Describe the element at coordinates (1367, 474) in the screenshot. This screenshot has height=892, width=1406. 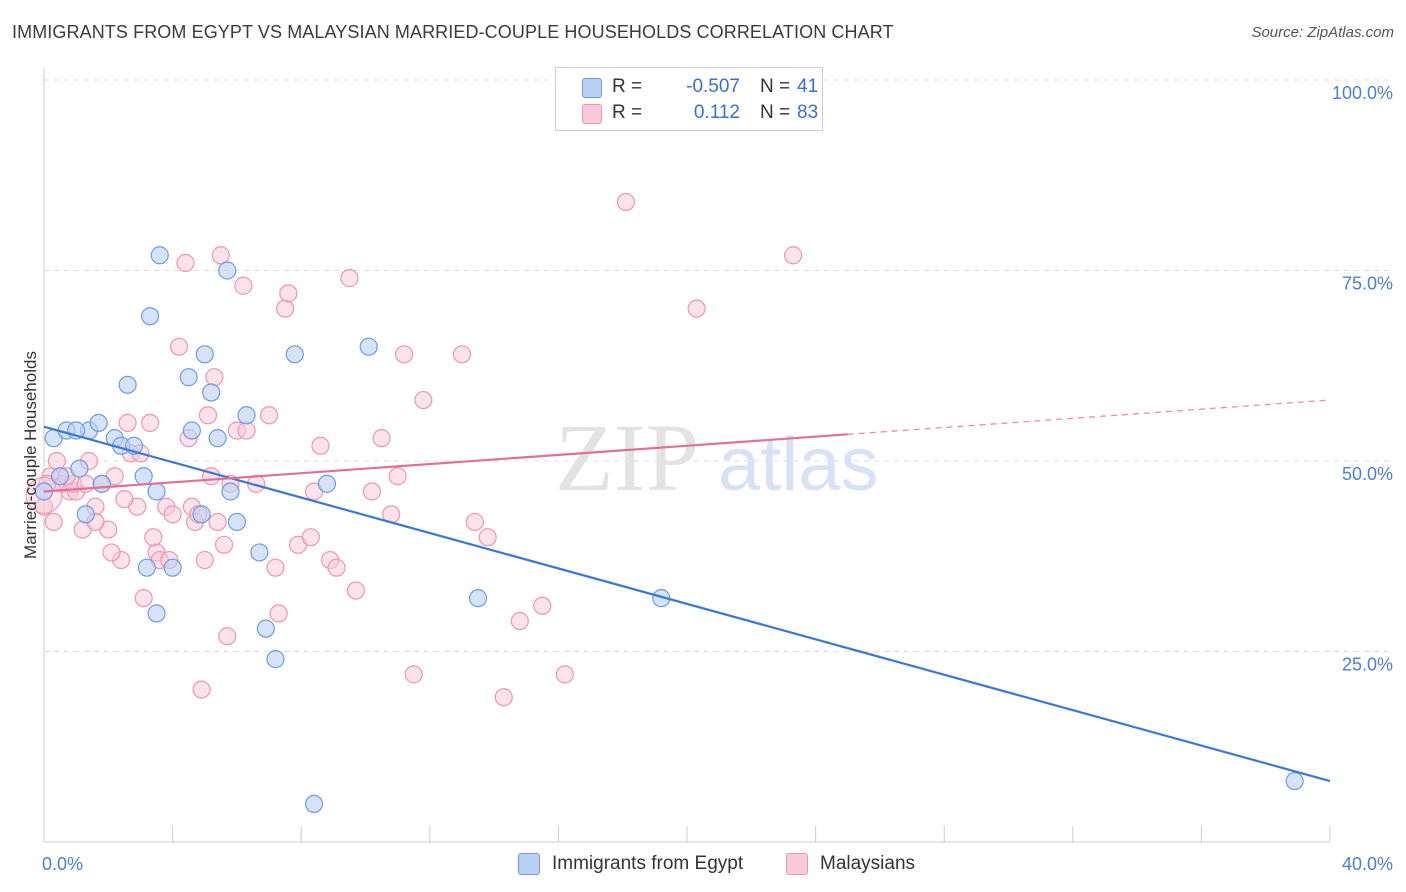
I see `y-tick-label: 50.0%` at that location.